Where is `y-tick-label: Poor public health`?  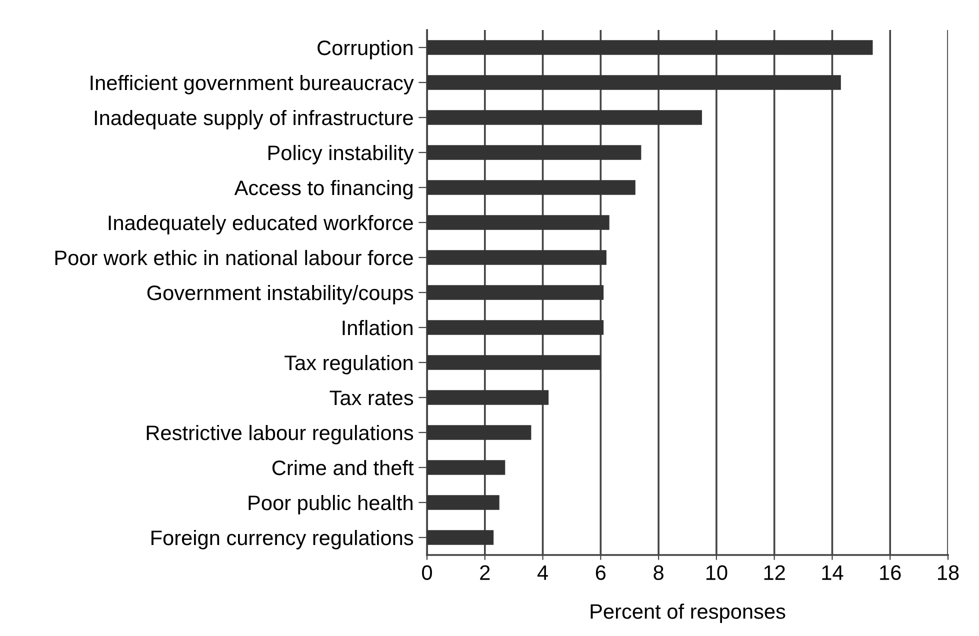
y-tick-label: Poor public health is located at coordinates (330, 504).